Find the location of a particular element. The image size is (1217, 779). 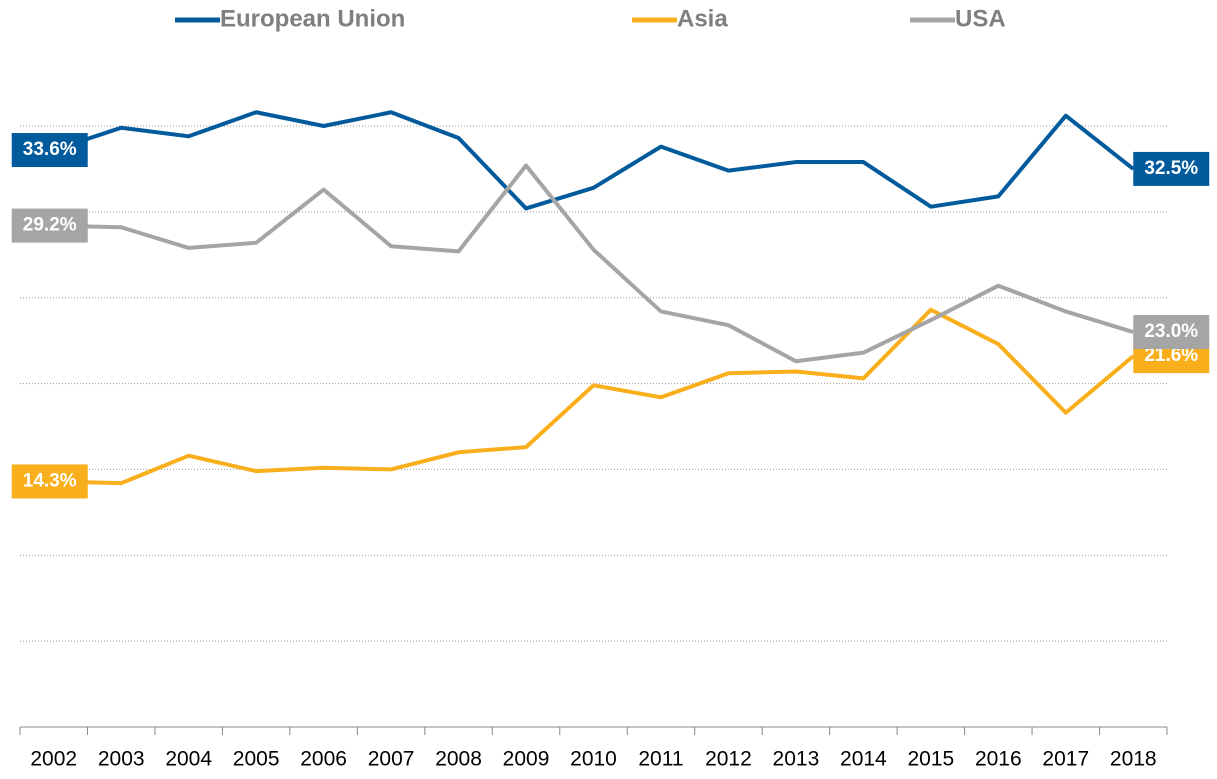

data-label: 32.5% is located at coordinates (1171, 168).